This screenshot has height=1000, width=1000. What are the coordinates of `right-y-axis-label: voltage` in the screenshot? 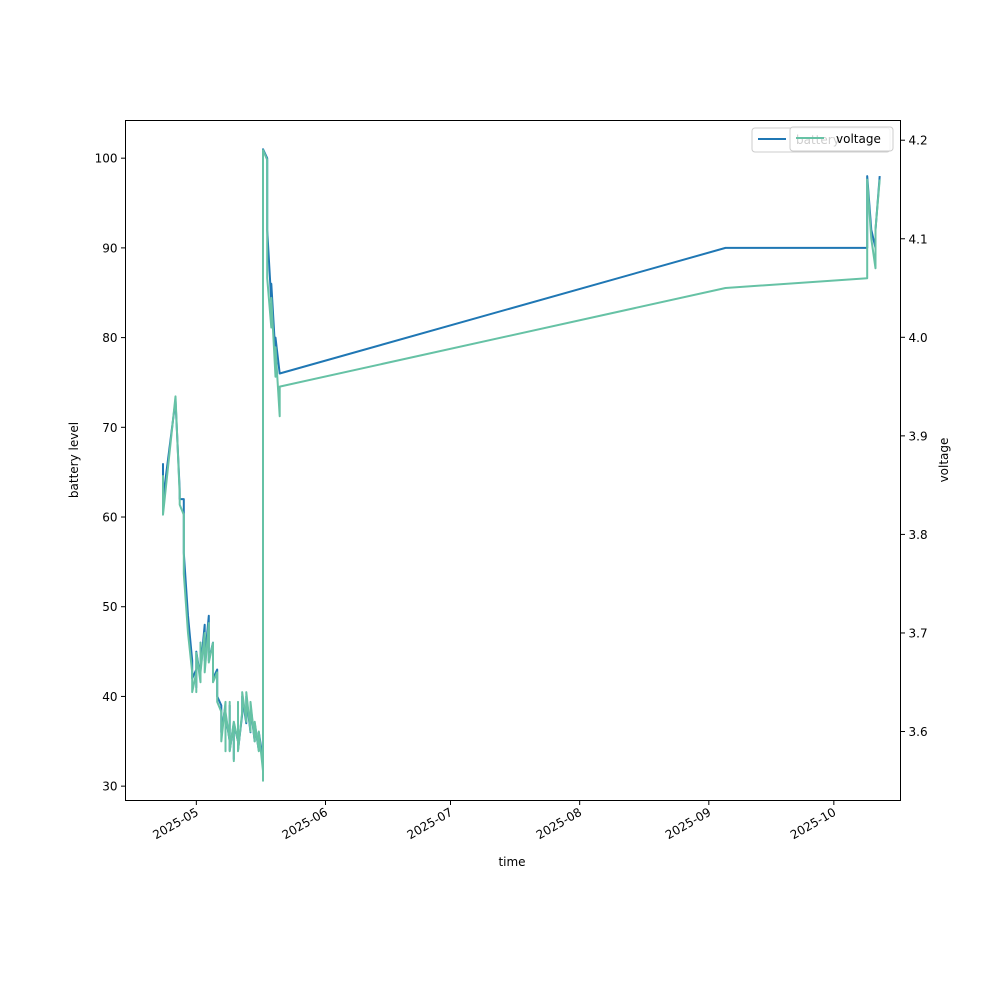 It's located at (944, 460).